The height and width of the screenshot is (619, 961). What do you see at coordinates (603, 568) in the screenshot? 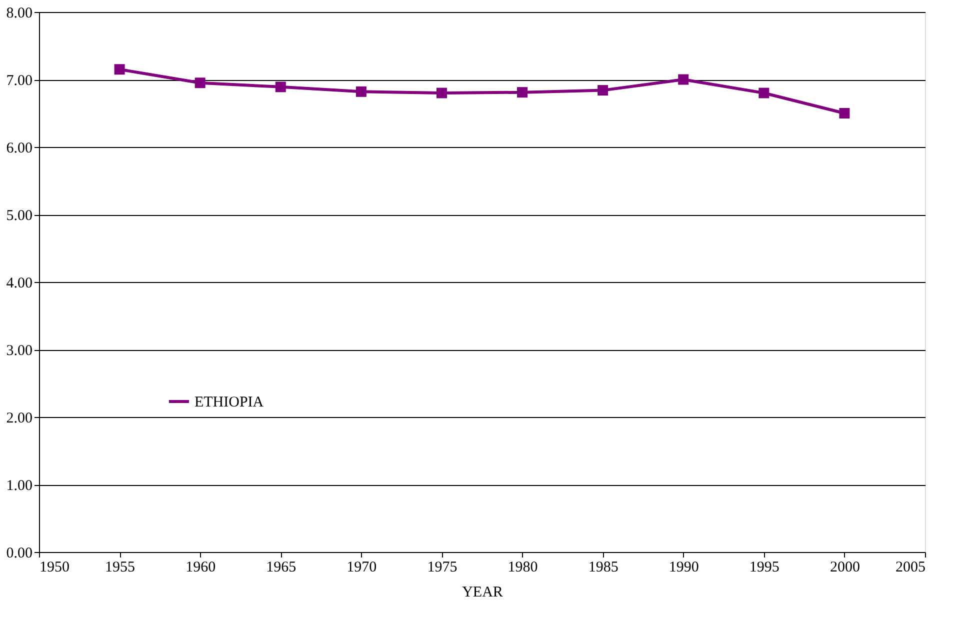
I see `x-tick-label: 1985` at bounding box center [603, 568].